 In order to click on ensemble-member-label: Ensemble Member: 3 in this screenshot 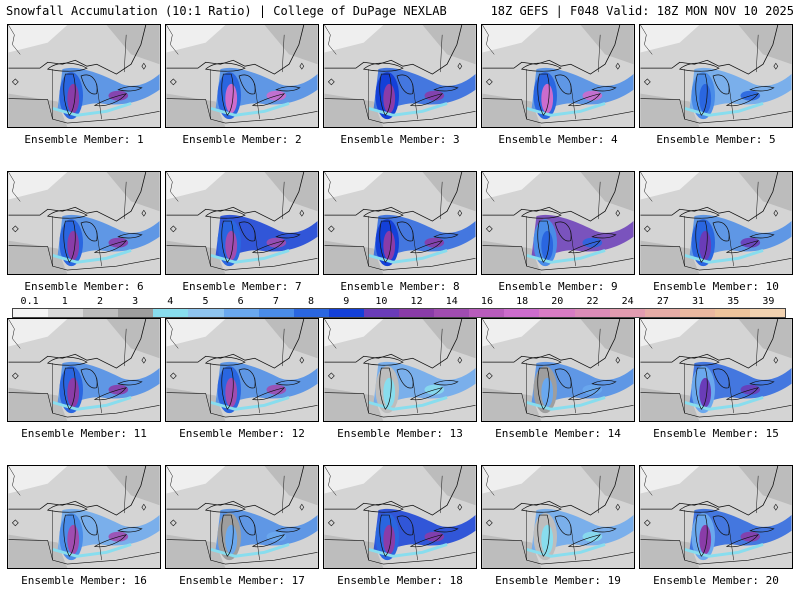, I will do `click(400, 139)`.